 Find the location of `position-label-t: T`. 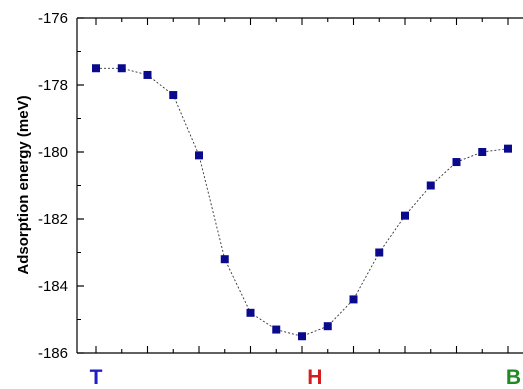

position-label-t: T is located at coordinates (96, 377).